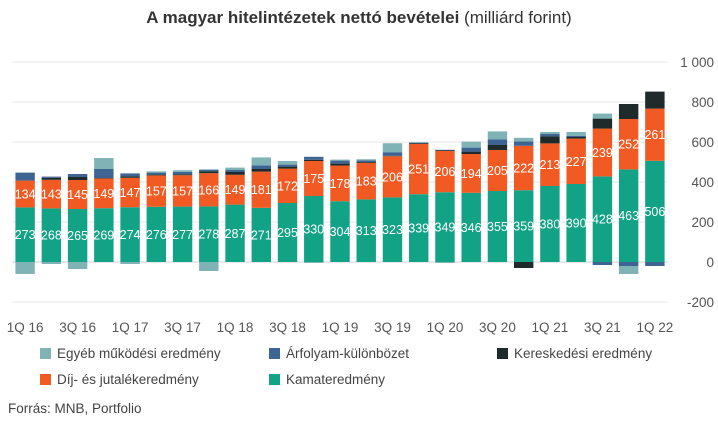  Describe the element at coordinates (366, 182) in the screenshot. I see `data-label-dij: 183` at that location.